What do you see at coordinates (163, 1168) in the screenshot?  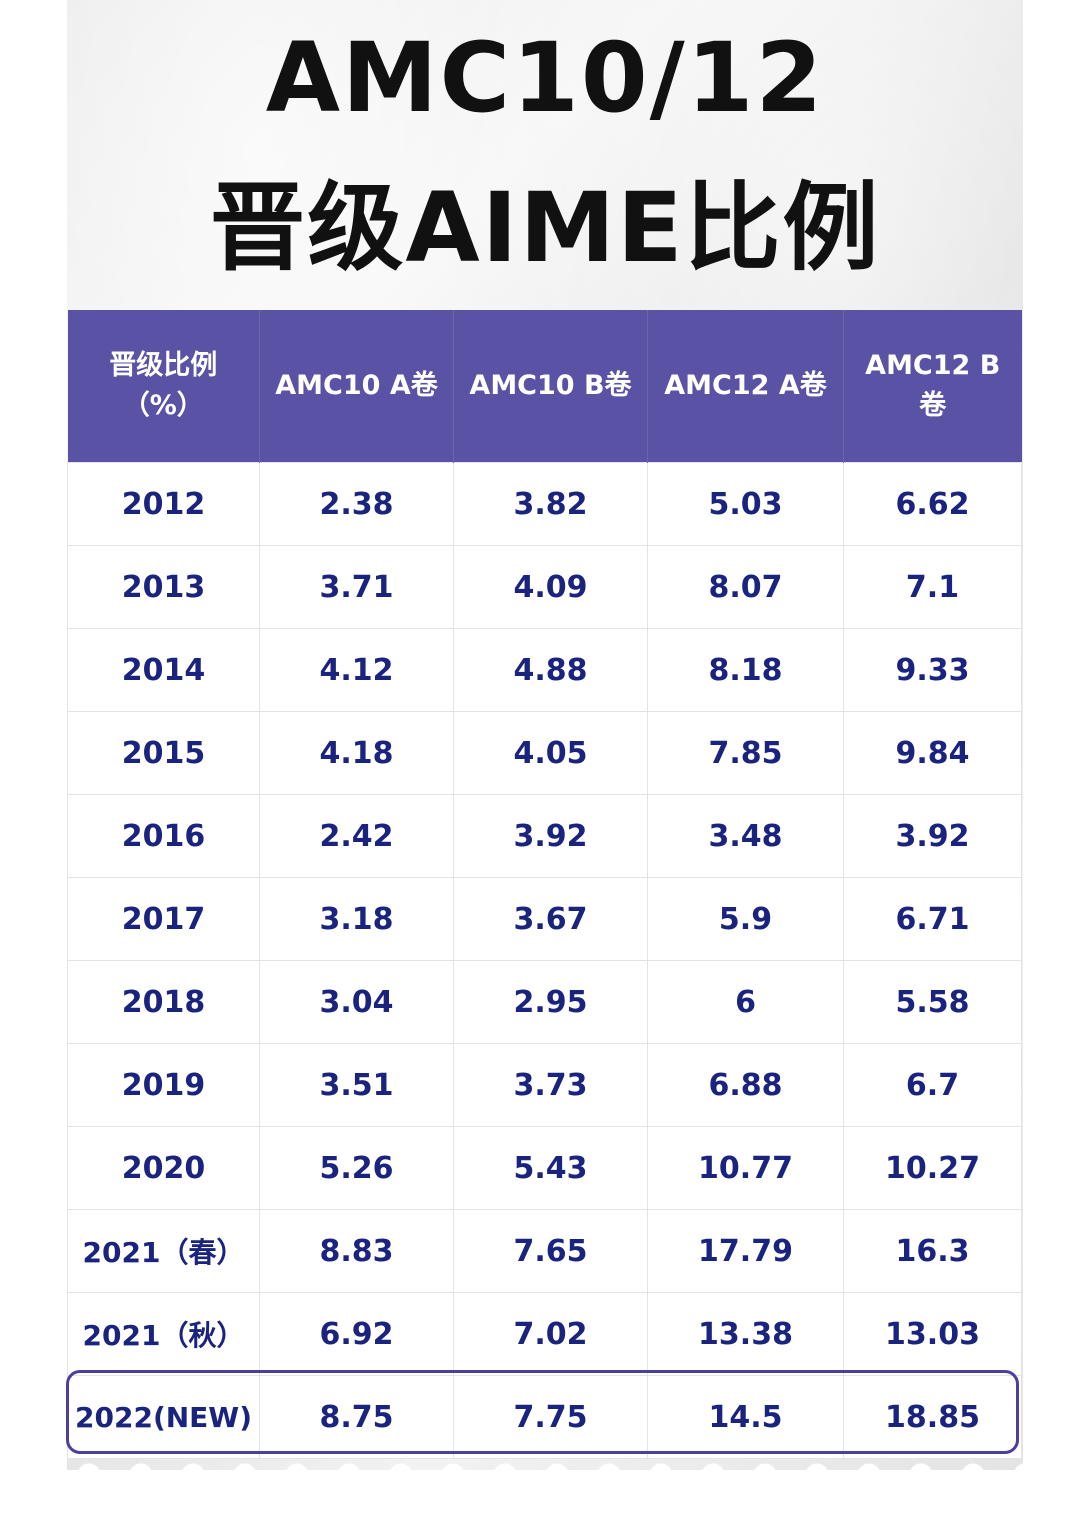 I see `cell-year: 2020` at bounding box center [163, 1168].